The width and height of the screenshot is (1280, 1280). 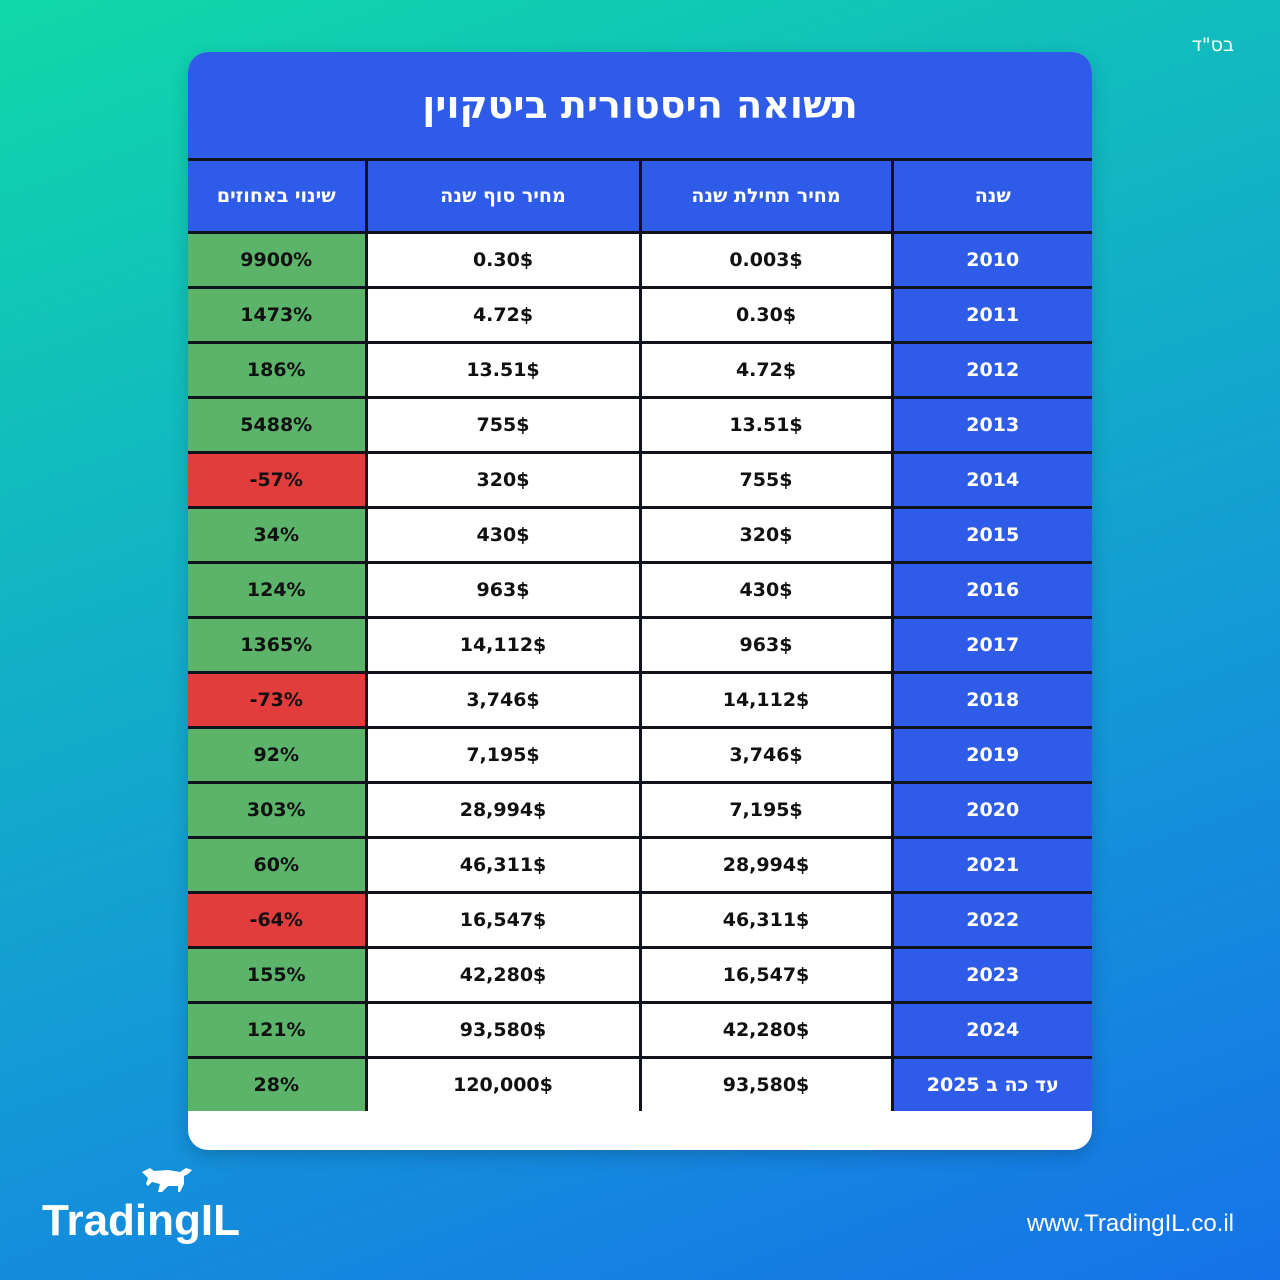 What do you see at coordinates (766, 810) in the screenshot?
I see `start-price-cell: 7,195$` at bounding box center [766, 810].